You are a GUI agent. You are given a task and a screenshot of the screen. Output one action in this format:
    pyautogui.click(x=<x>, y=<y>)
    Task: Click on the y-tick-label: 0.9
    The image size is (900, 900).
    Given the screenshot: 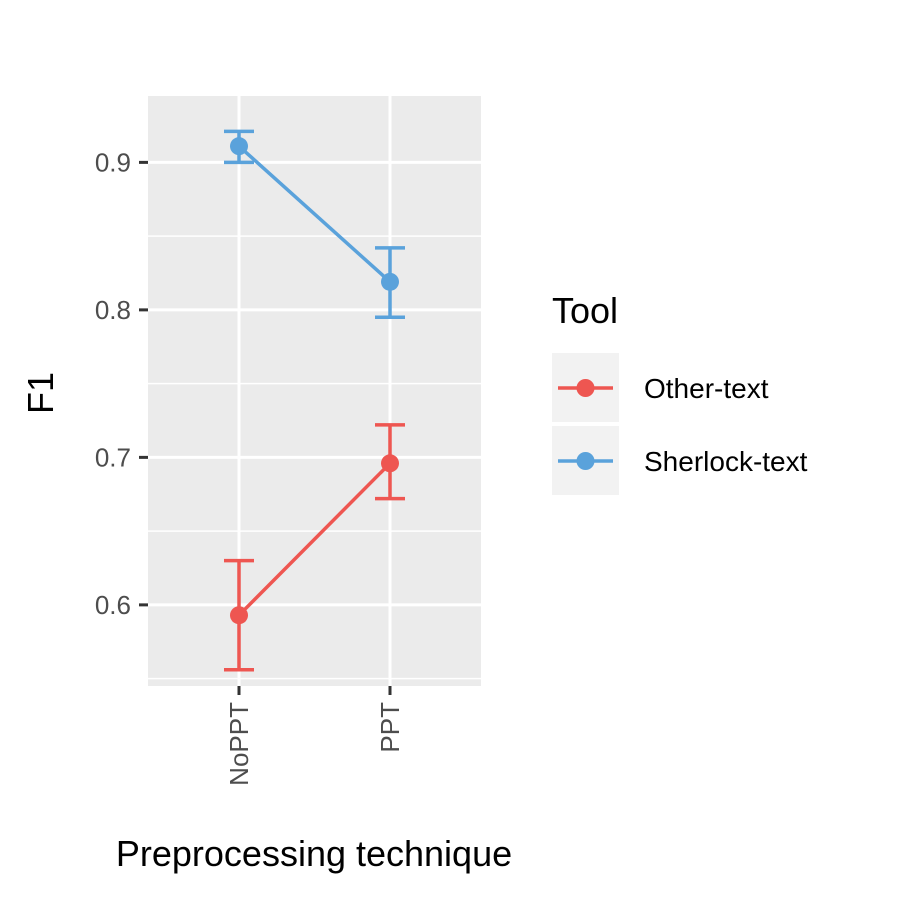 What is the action you would take?
    pyautogui.click(x=113, y=162)
    